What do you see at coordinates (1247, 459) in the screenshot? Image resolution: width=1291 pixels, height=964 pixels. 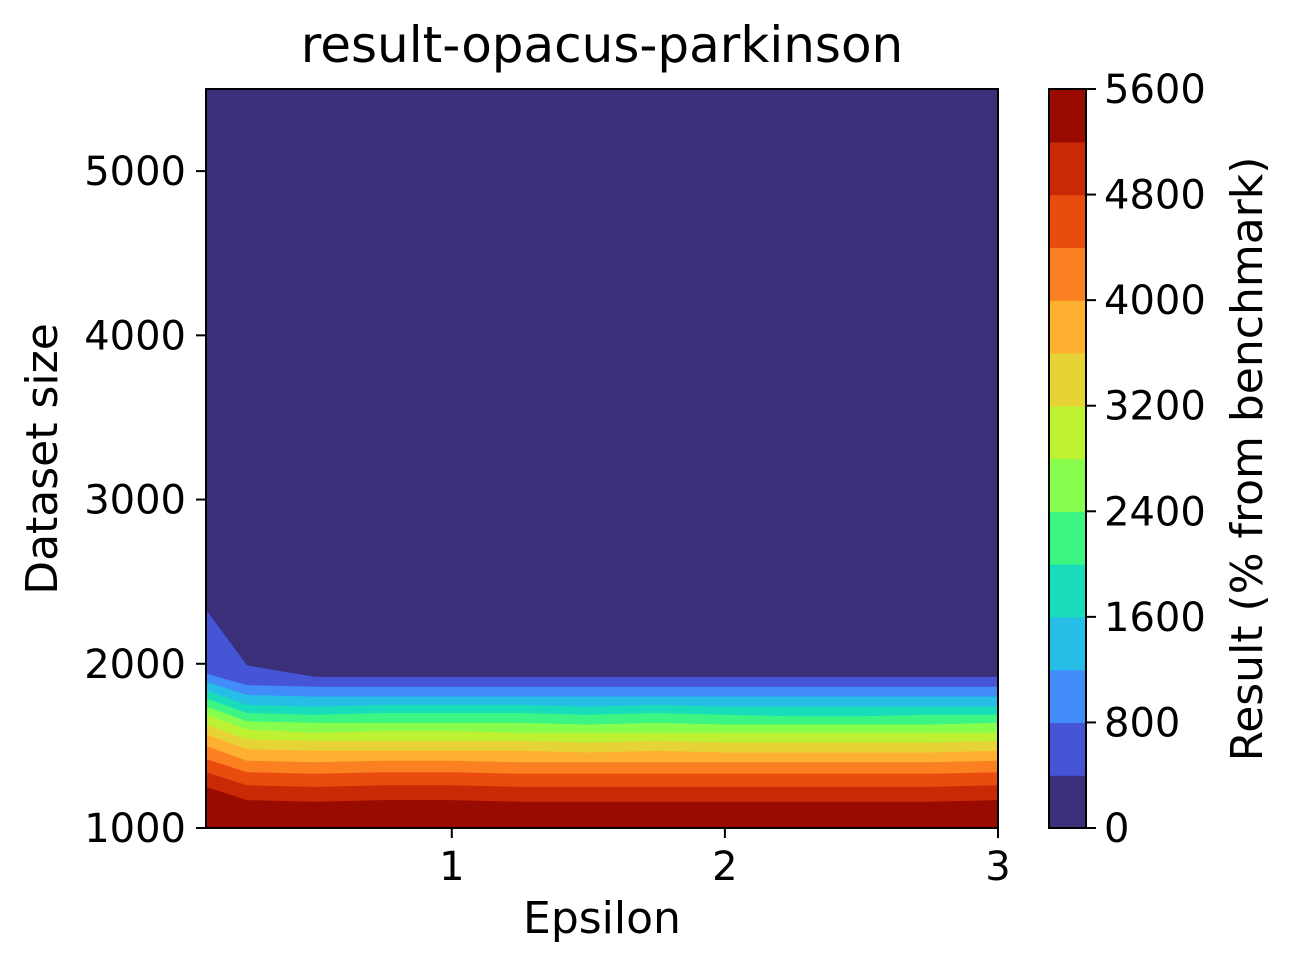 I see `colorbar-label: Result (% from benchmark)` at bounding box center [1247, 459].